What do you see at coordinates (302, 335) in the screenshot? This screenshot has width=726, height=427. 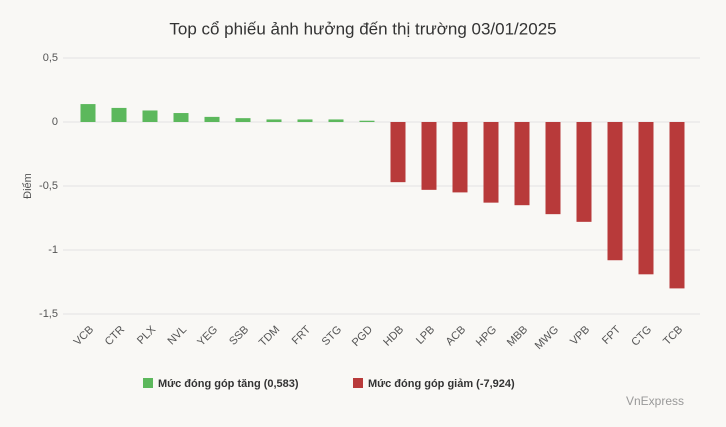 I see `x-tick-label: FRT` at bounding box center [302, 335].